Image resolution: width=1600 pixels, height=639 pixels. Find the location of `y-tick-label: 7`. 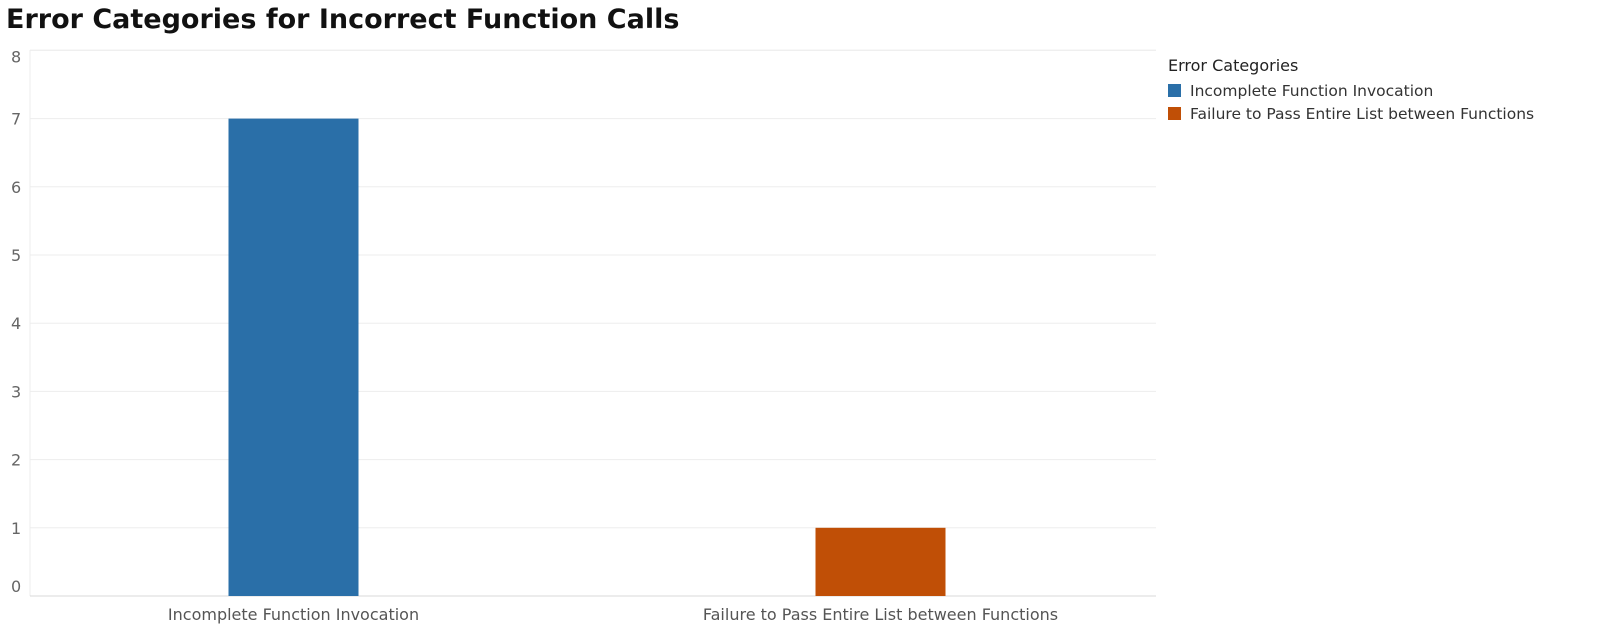

y-tick-label: 7 is located at coordinates (16, 119).